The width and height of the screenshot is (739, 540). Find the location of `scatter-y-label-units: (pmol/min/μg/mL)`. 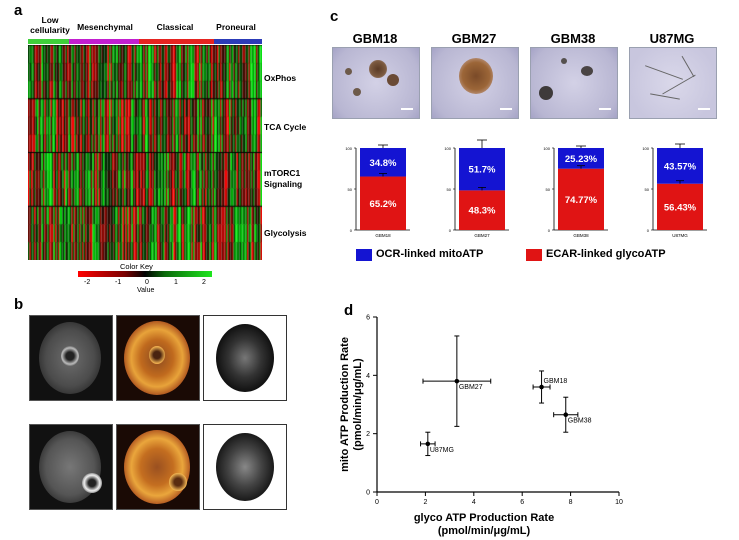

scatter-y-label-units: (pmol/min/μg/mL) is located at coordinates (358, 404).